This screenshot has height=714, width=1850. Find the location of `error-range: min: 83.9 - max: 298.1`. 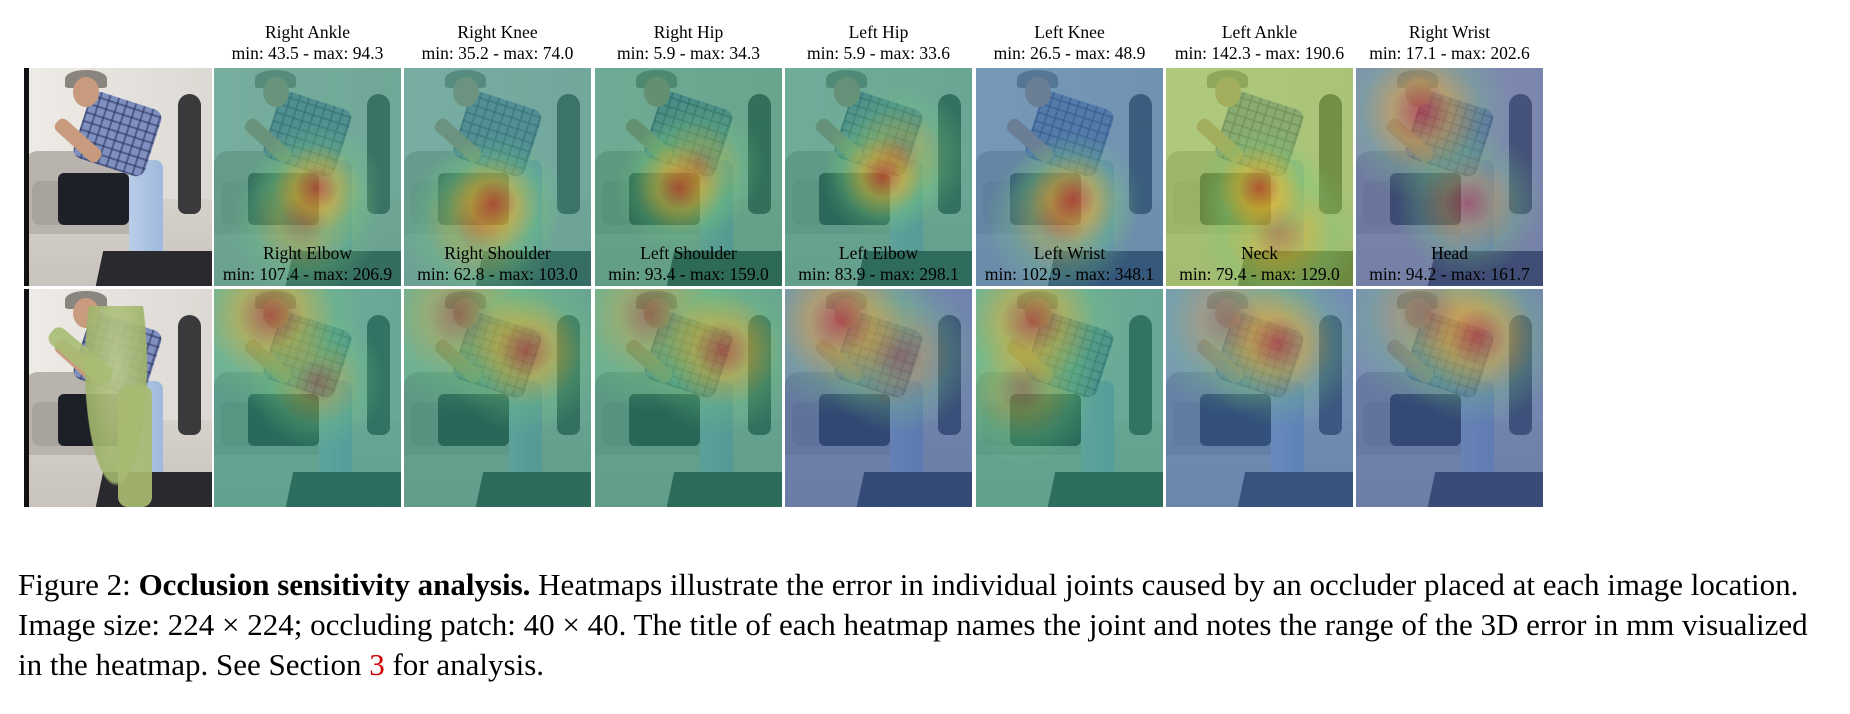

error-range: min: 83.9 - max: 298.1 is located at coordinates (878, 274).